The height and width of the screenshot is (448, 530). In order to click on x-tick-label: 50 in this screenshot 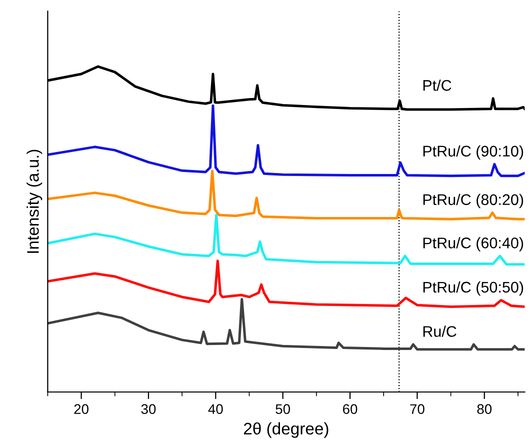, I will do `click(283, 409)`.